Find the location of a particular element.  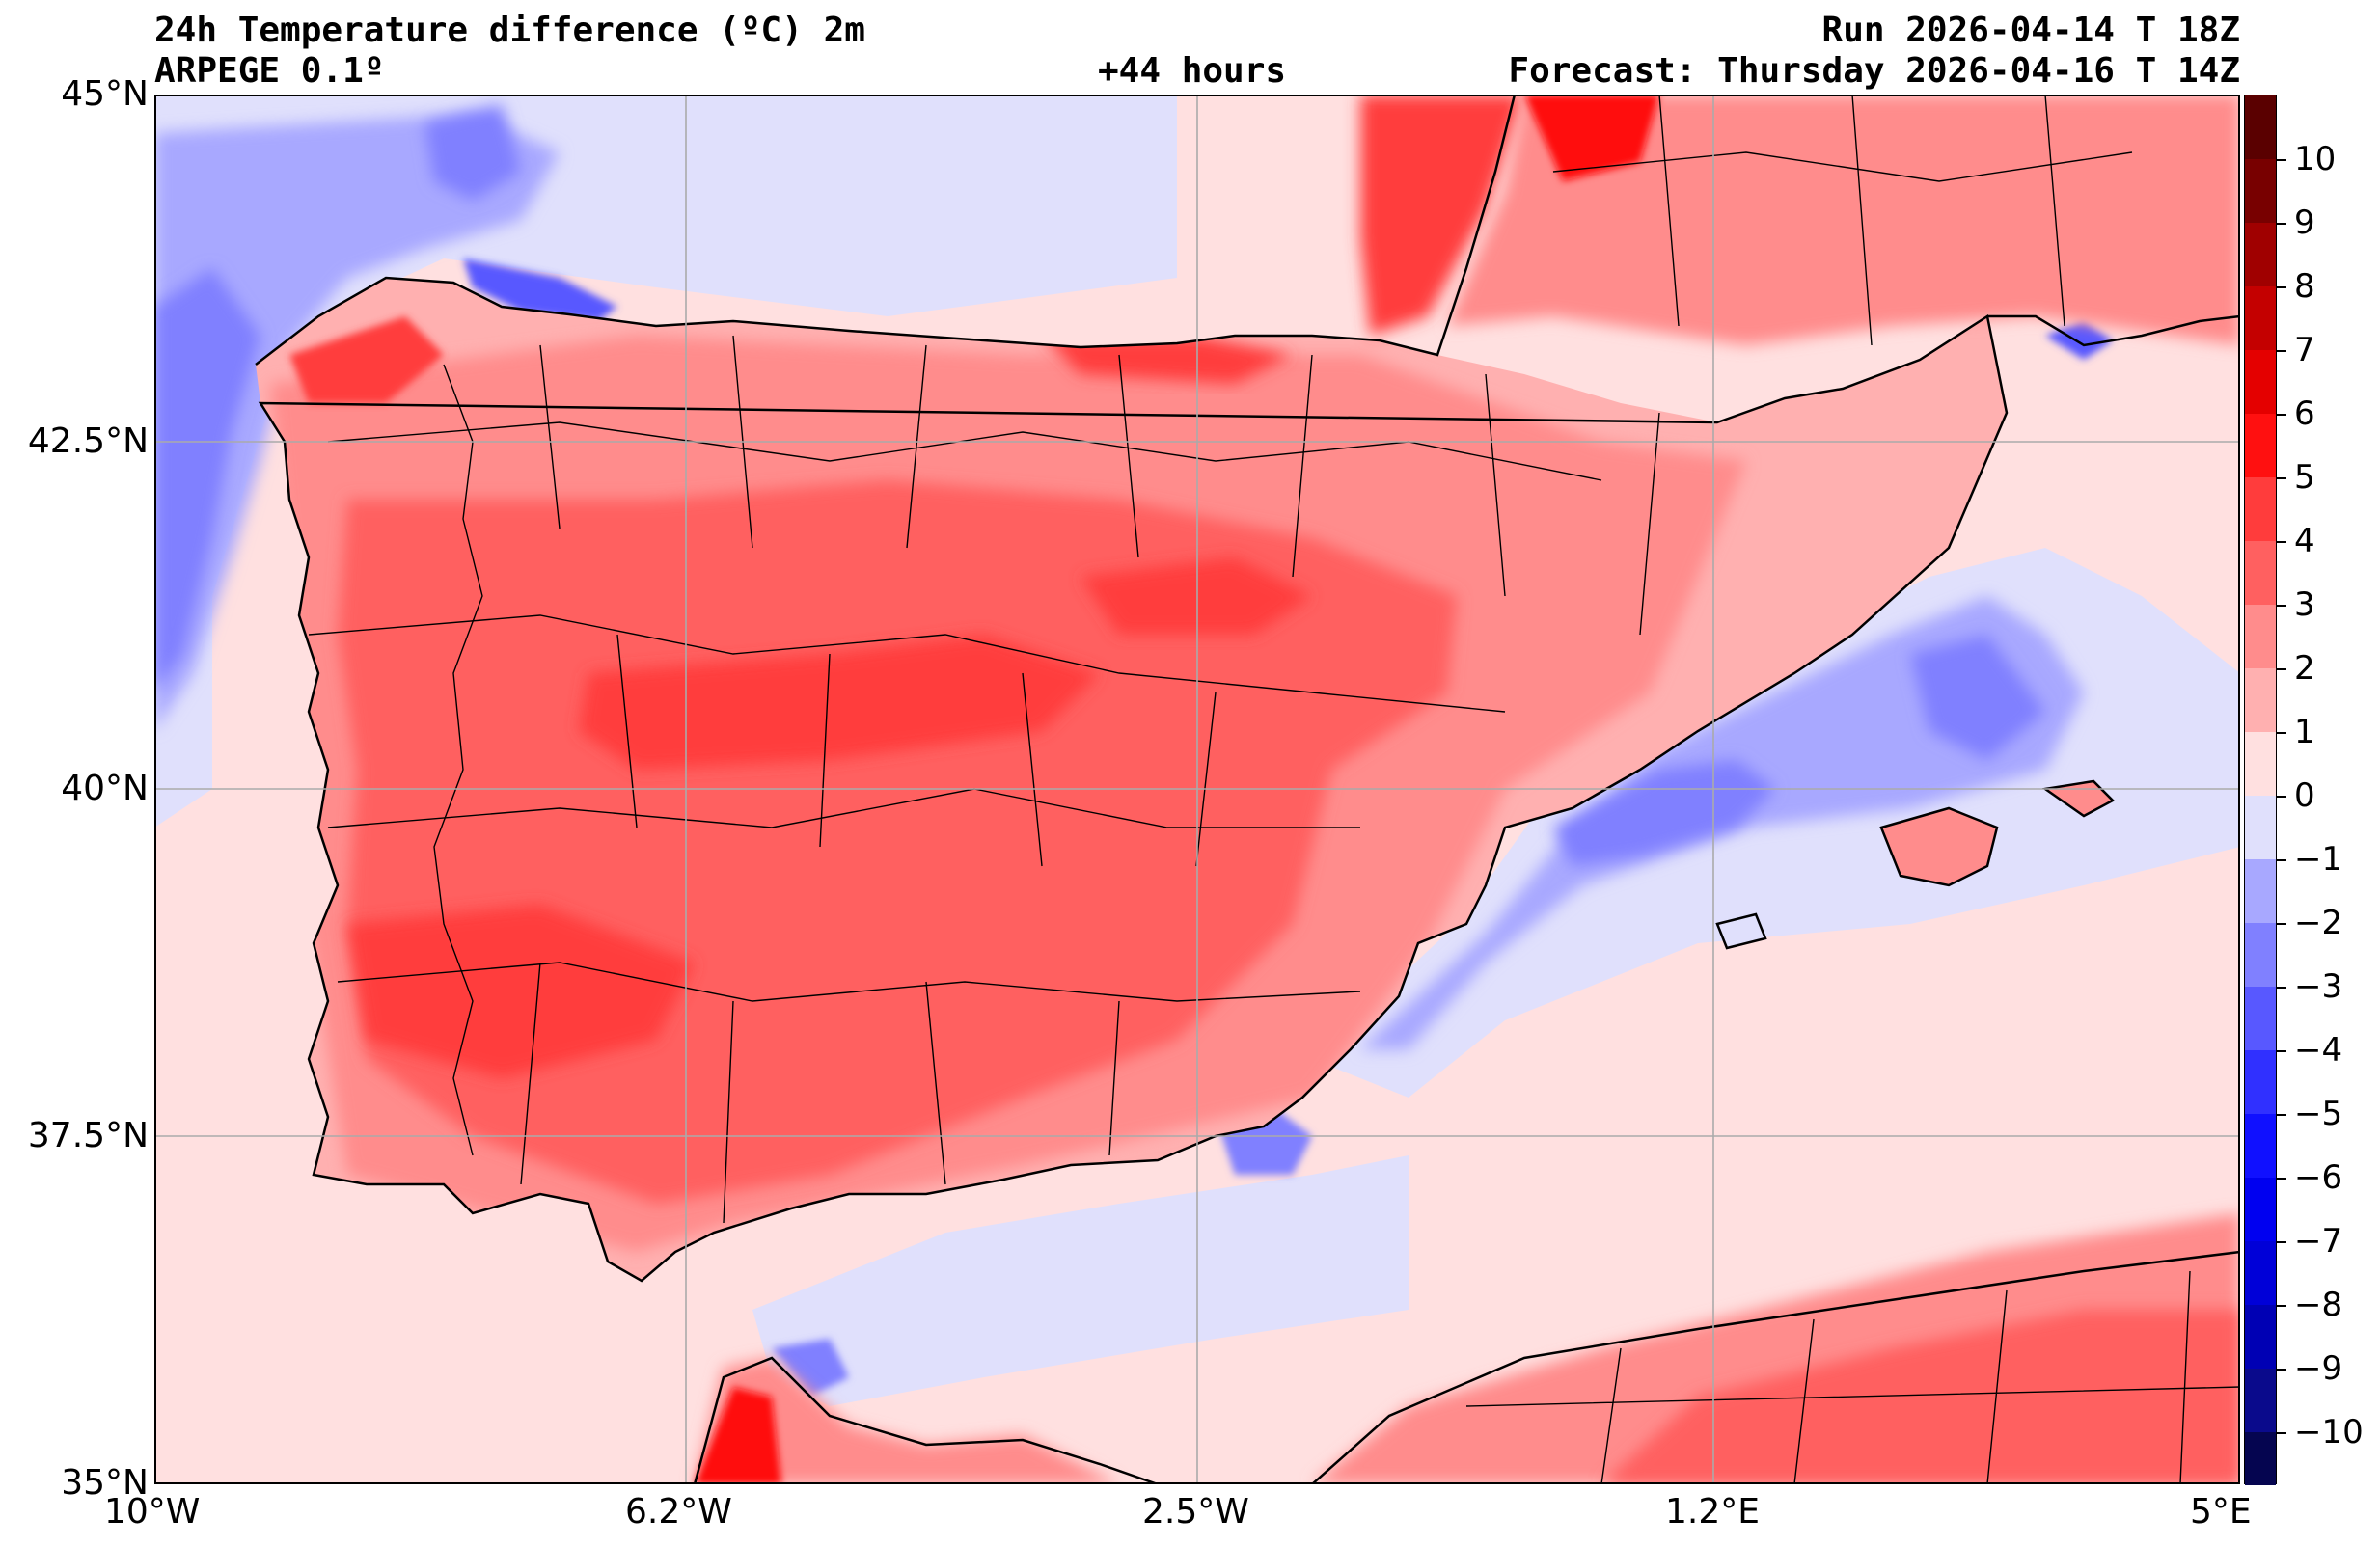

menorca-island is located at coordinates (2079, 798).